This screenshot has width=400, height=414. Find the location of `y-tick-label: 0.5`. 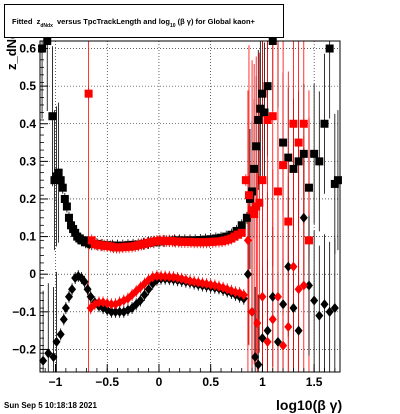

y-tick-label: 0.5 is located at coordinates (27, 86).